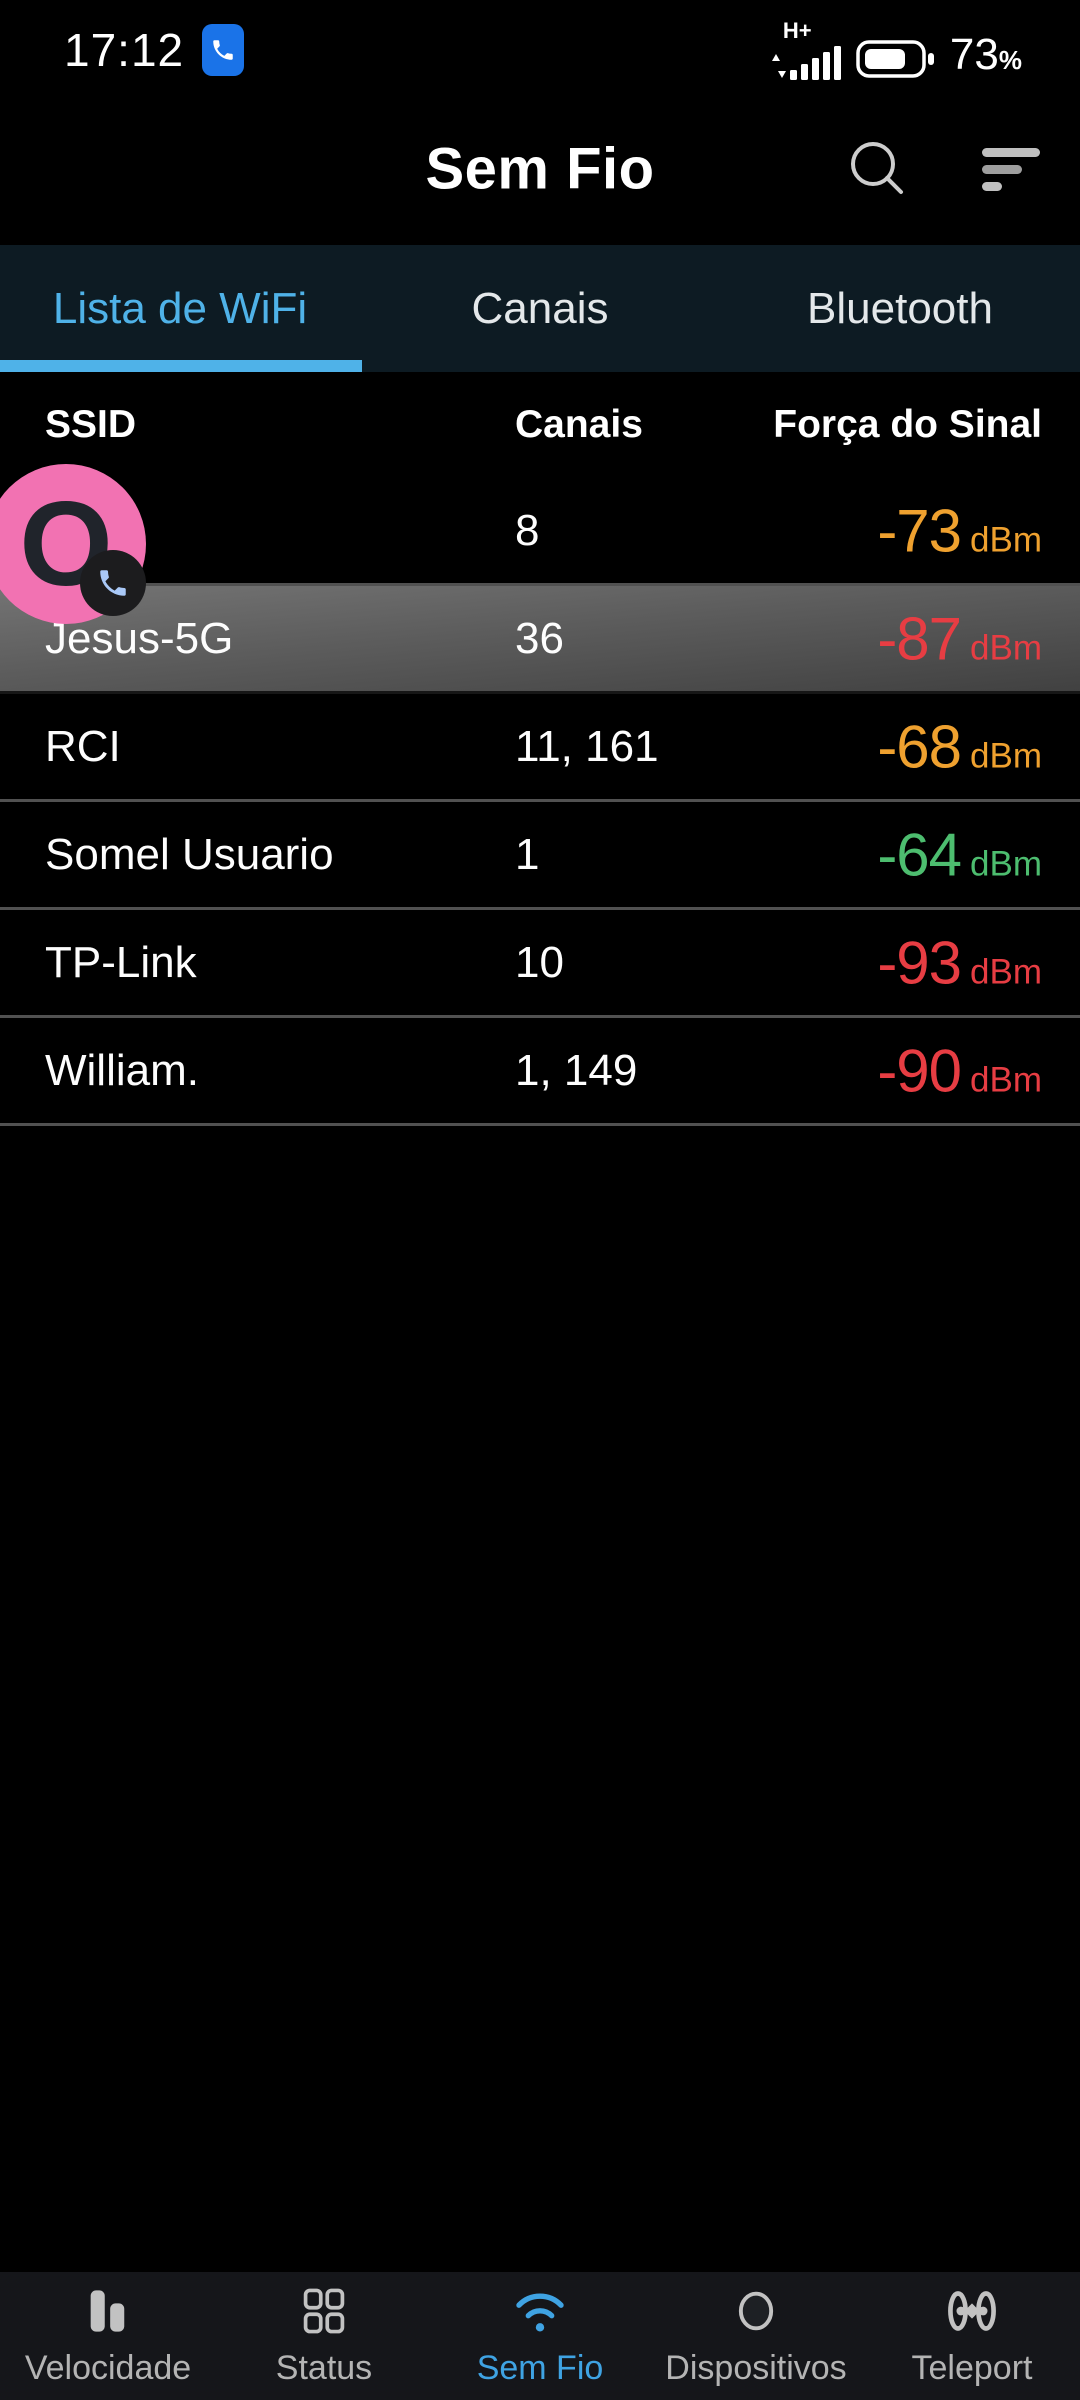 This screenshot has height=2400, width=1080. Describe the element at coordinates (778, 66) in the screenshot. I see `data-arrows-icon` at that location.